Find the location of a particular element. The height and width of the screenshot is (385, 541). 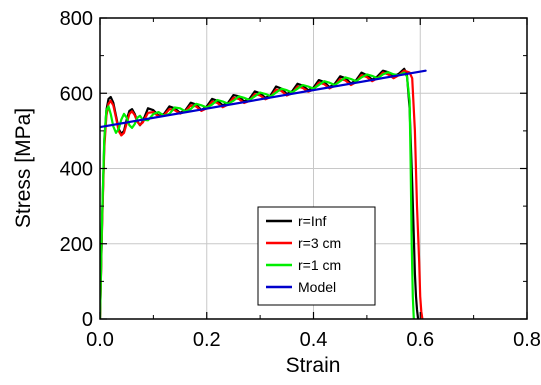

series-line-model is located at coordinates (263, 99).